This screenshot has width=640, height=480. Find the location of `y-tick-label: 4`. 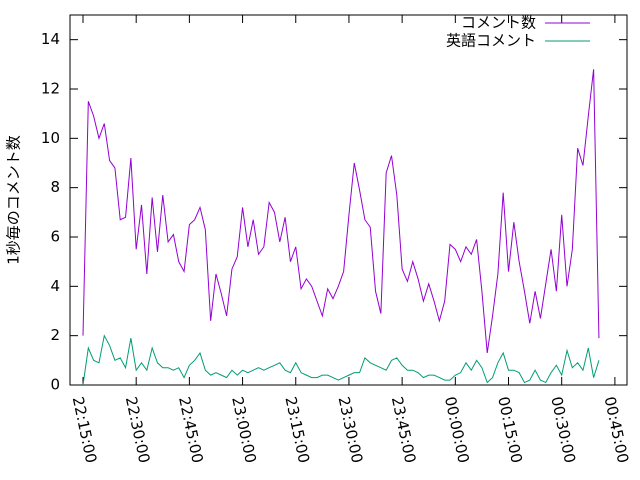

y-tick-label: 4 is located at coordinates (55, 286).